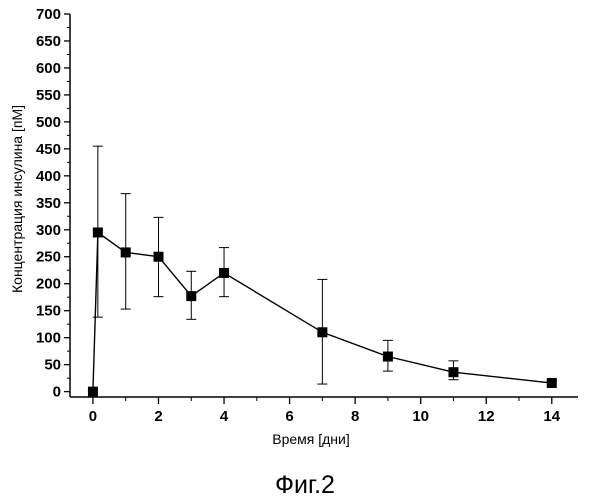  What do you see at coordinates (224, 416) in the screenshot?
I see `x-tick-label: 4` at bounding box center [224, 416].